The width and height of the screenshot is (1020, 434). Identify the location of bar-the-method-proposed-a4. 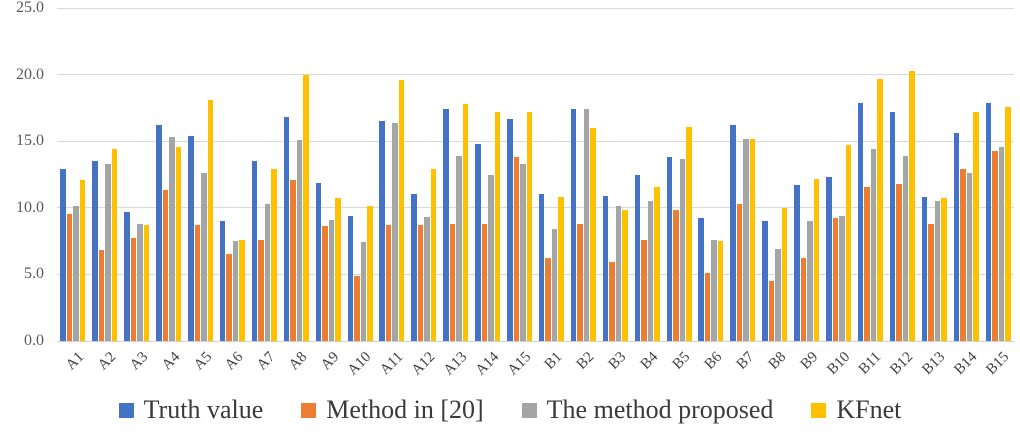
(172, 239).